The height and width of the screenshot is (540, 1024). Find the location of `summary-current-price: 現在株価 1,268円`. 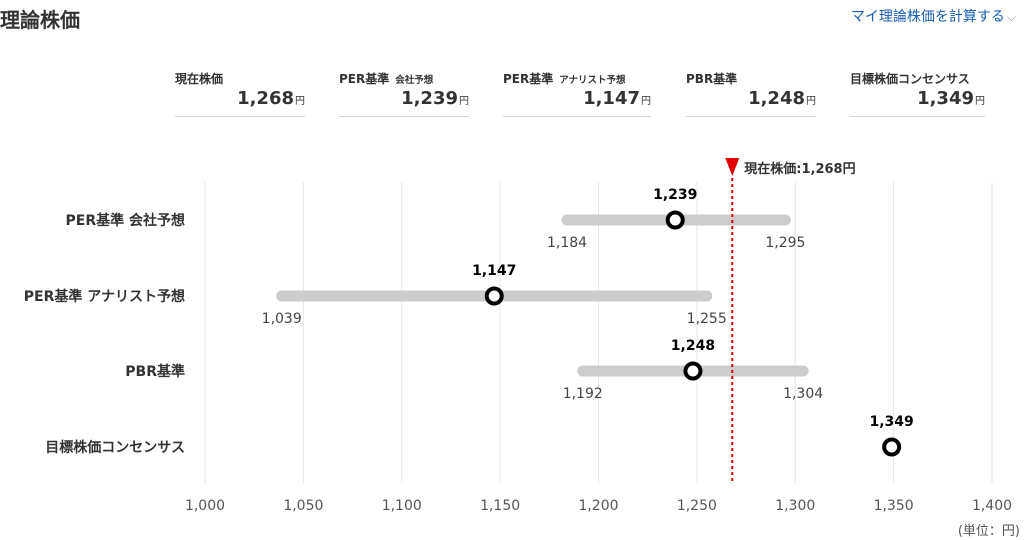

summary-current-price: 現在株価 1,268円 is located at coordinates (240, 93).